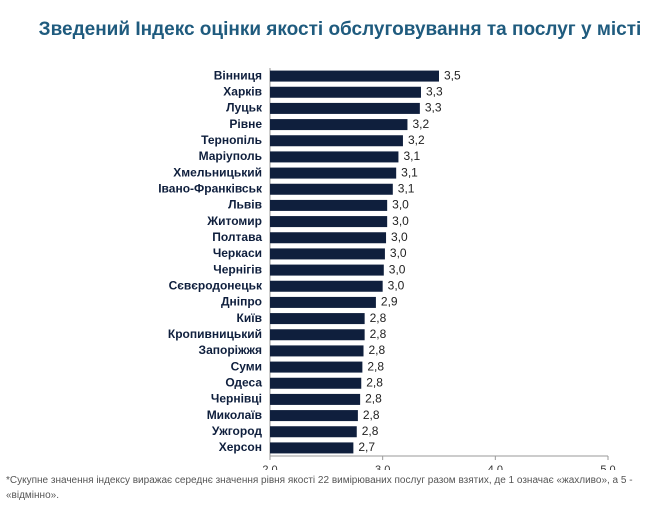  What do you see at coordinates (216, 285) in the screenshot?
I see `y-tick-label: Сєвєродонецьк` at bounding box center [216, 285].